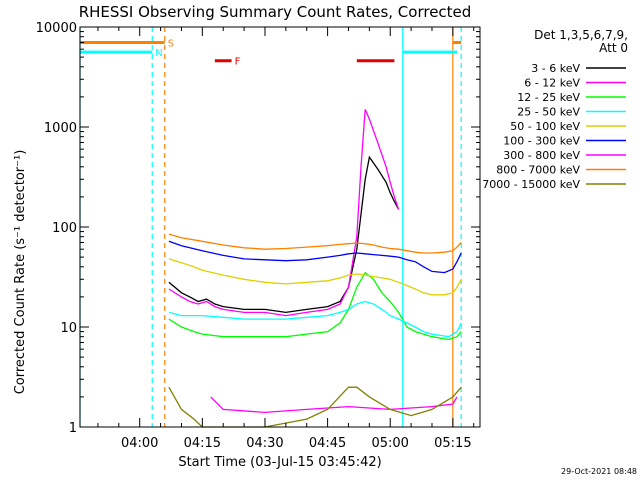 Image resolution: width=640 pixels, height=480 pixels. Describe the element at coordinates (555, 68) in the screenshot. I see `legend-label-0: 3 - 6 keV` at that location.